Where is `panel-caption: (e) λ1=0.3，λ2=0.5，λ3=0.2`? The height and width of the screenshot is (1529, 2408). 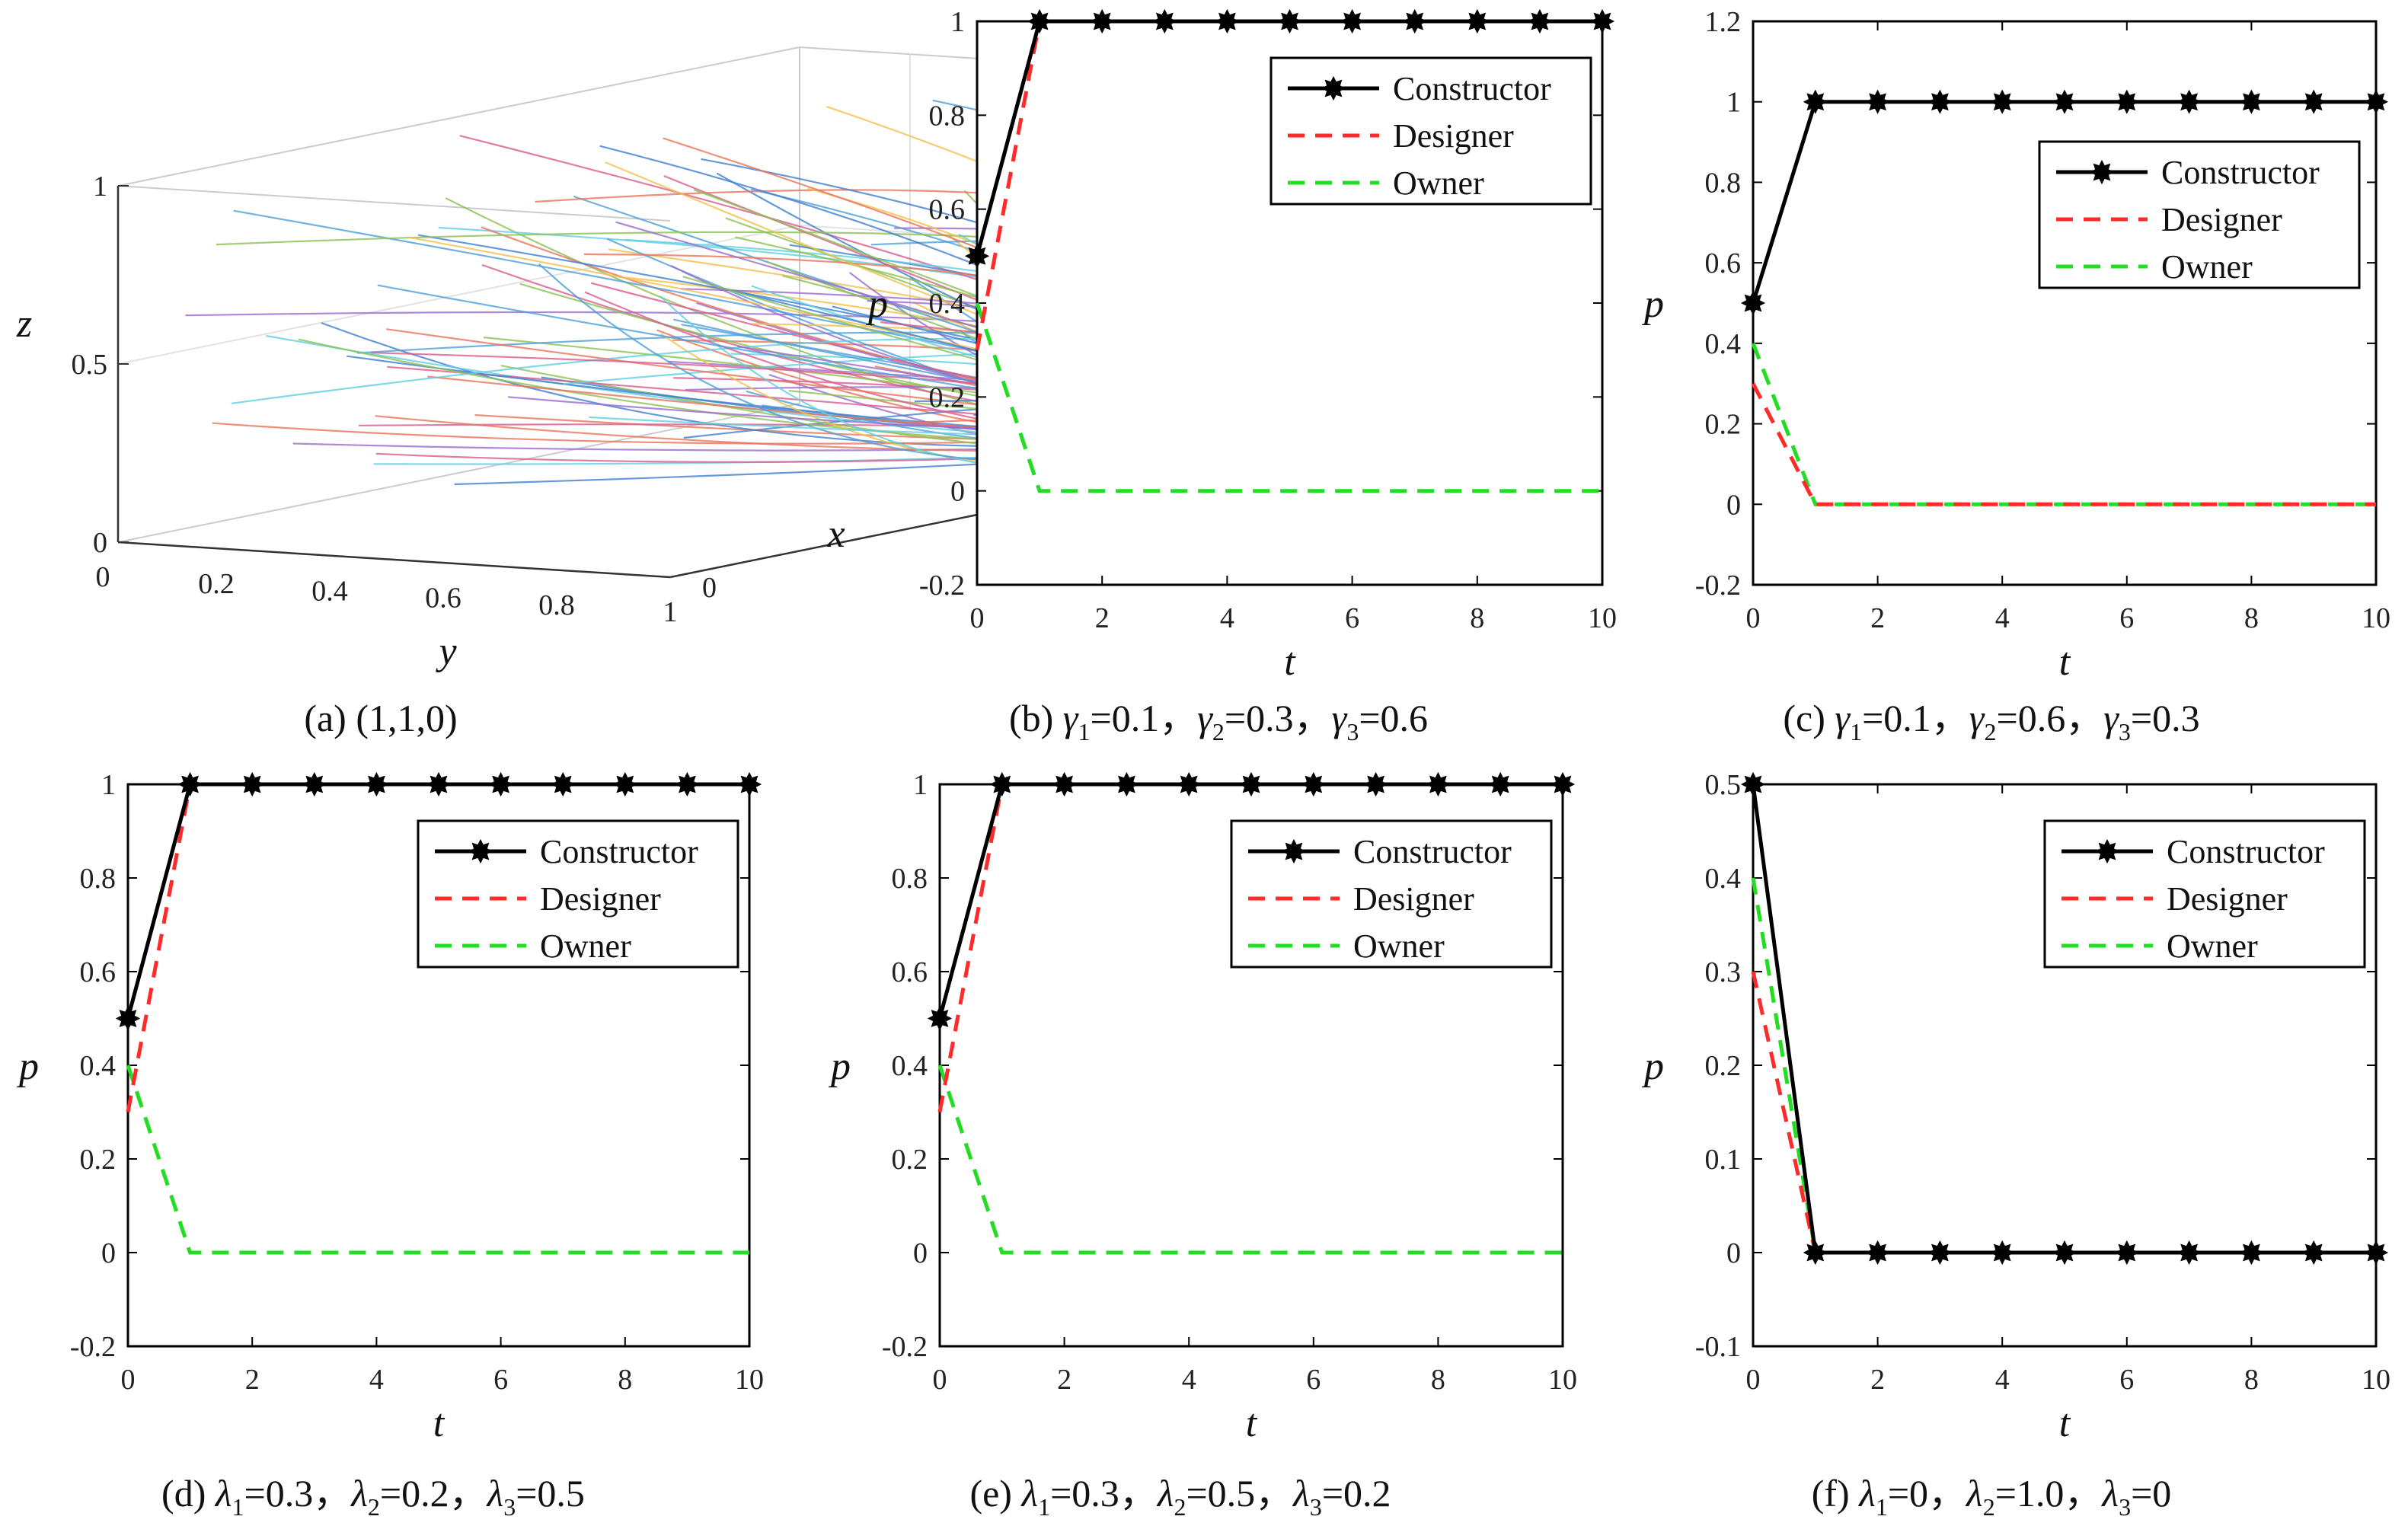 panel-caption: (e) λ1=0.3，λ2=0.5，λ3=0.2 is located at coordinates (1180, 1496).